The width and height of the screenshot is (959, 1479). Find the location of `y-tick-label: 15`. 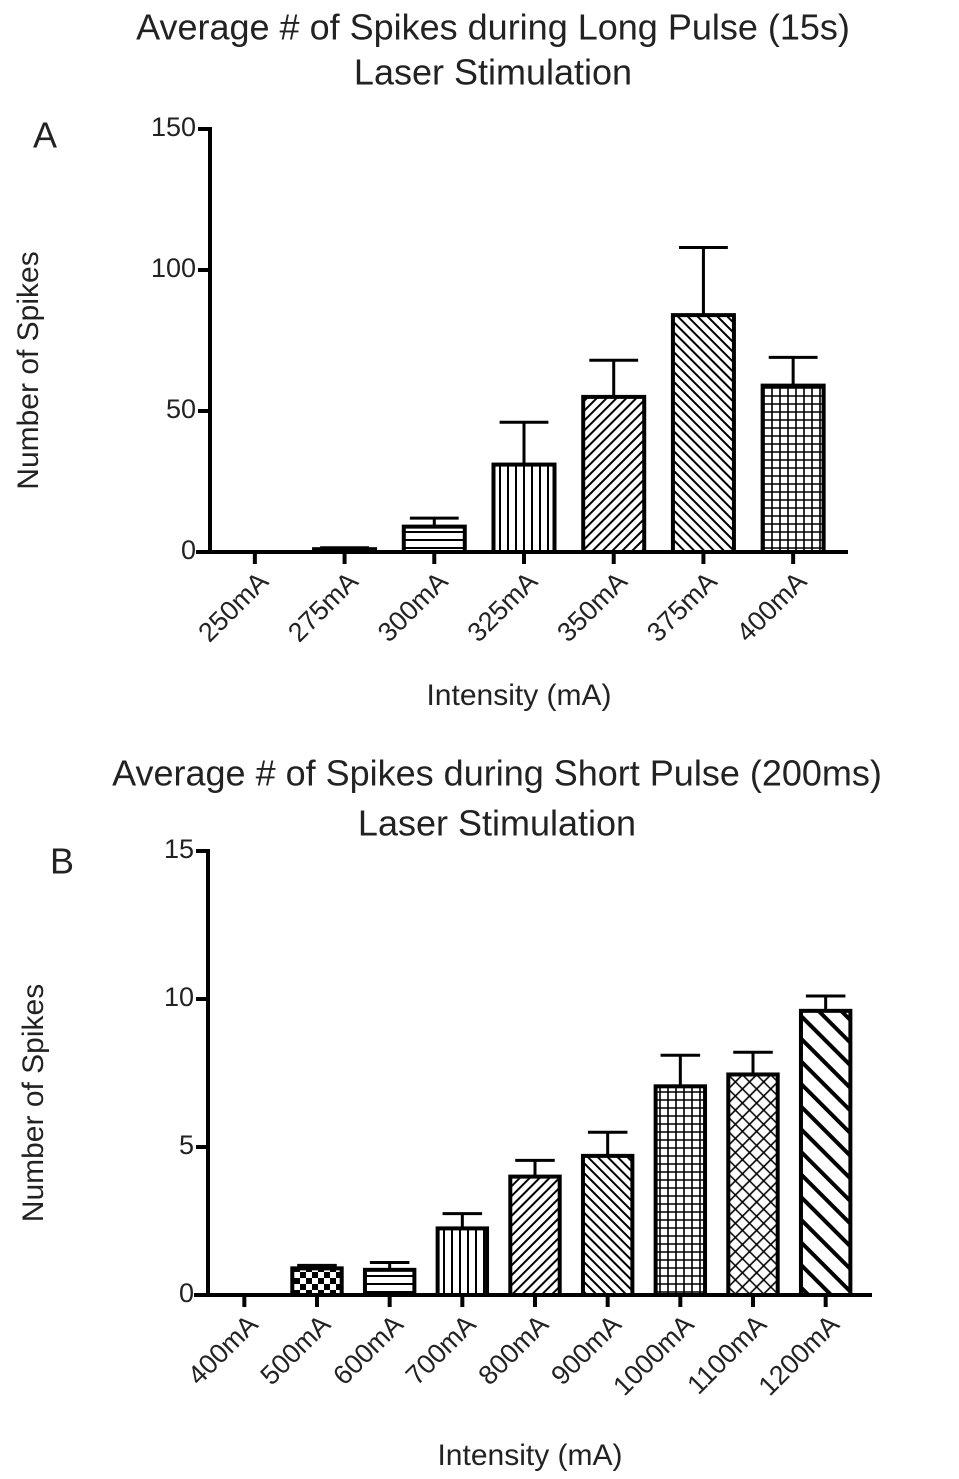

y-tick-label: 15 is located at coordinates (179, 849).